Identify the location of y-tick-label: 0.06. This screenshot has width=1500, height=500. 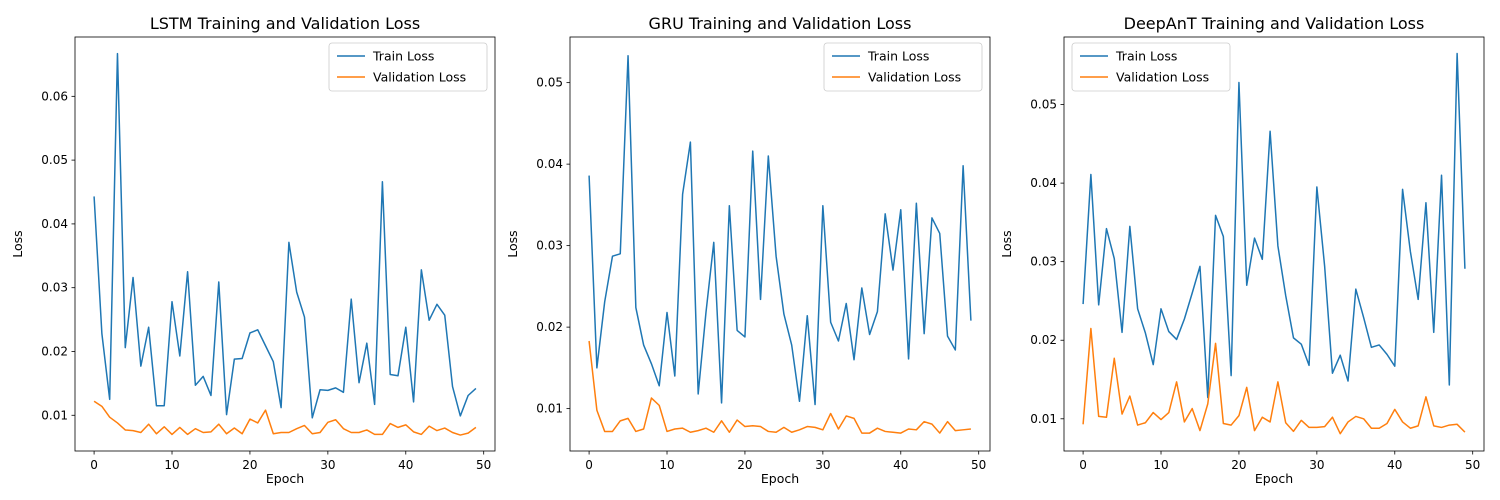
(54, 96).